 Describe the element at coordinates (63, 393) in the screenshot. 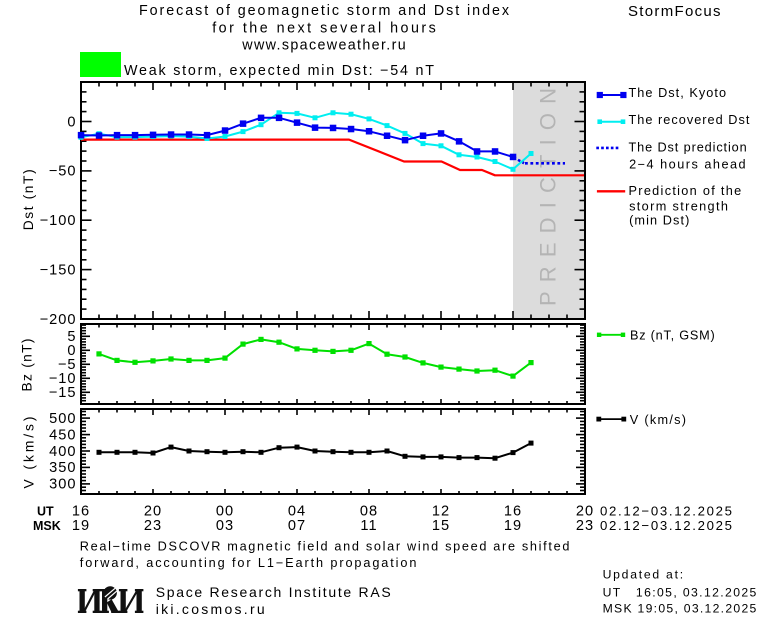

I see `svg-text: −15` at that location.